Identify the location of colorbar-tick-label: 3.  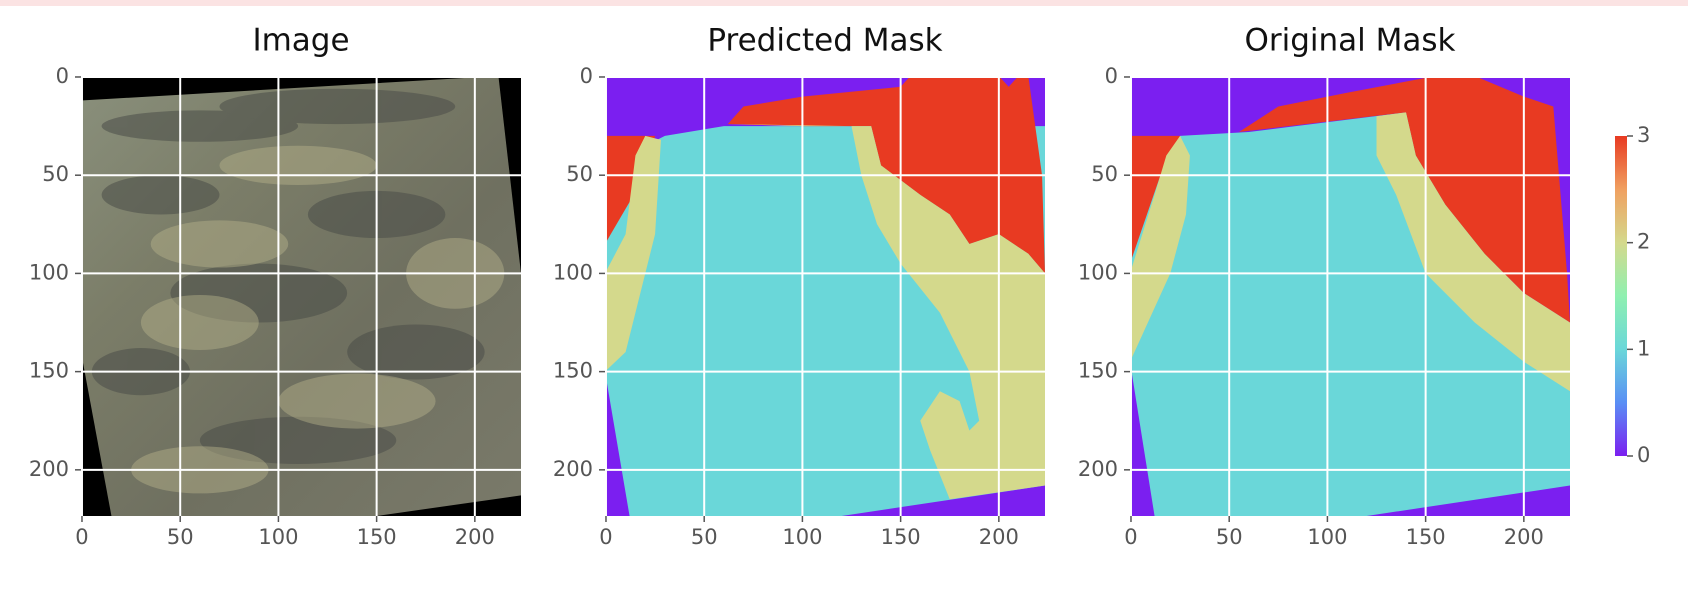
(1643, 135).